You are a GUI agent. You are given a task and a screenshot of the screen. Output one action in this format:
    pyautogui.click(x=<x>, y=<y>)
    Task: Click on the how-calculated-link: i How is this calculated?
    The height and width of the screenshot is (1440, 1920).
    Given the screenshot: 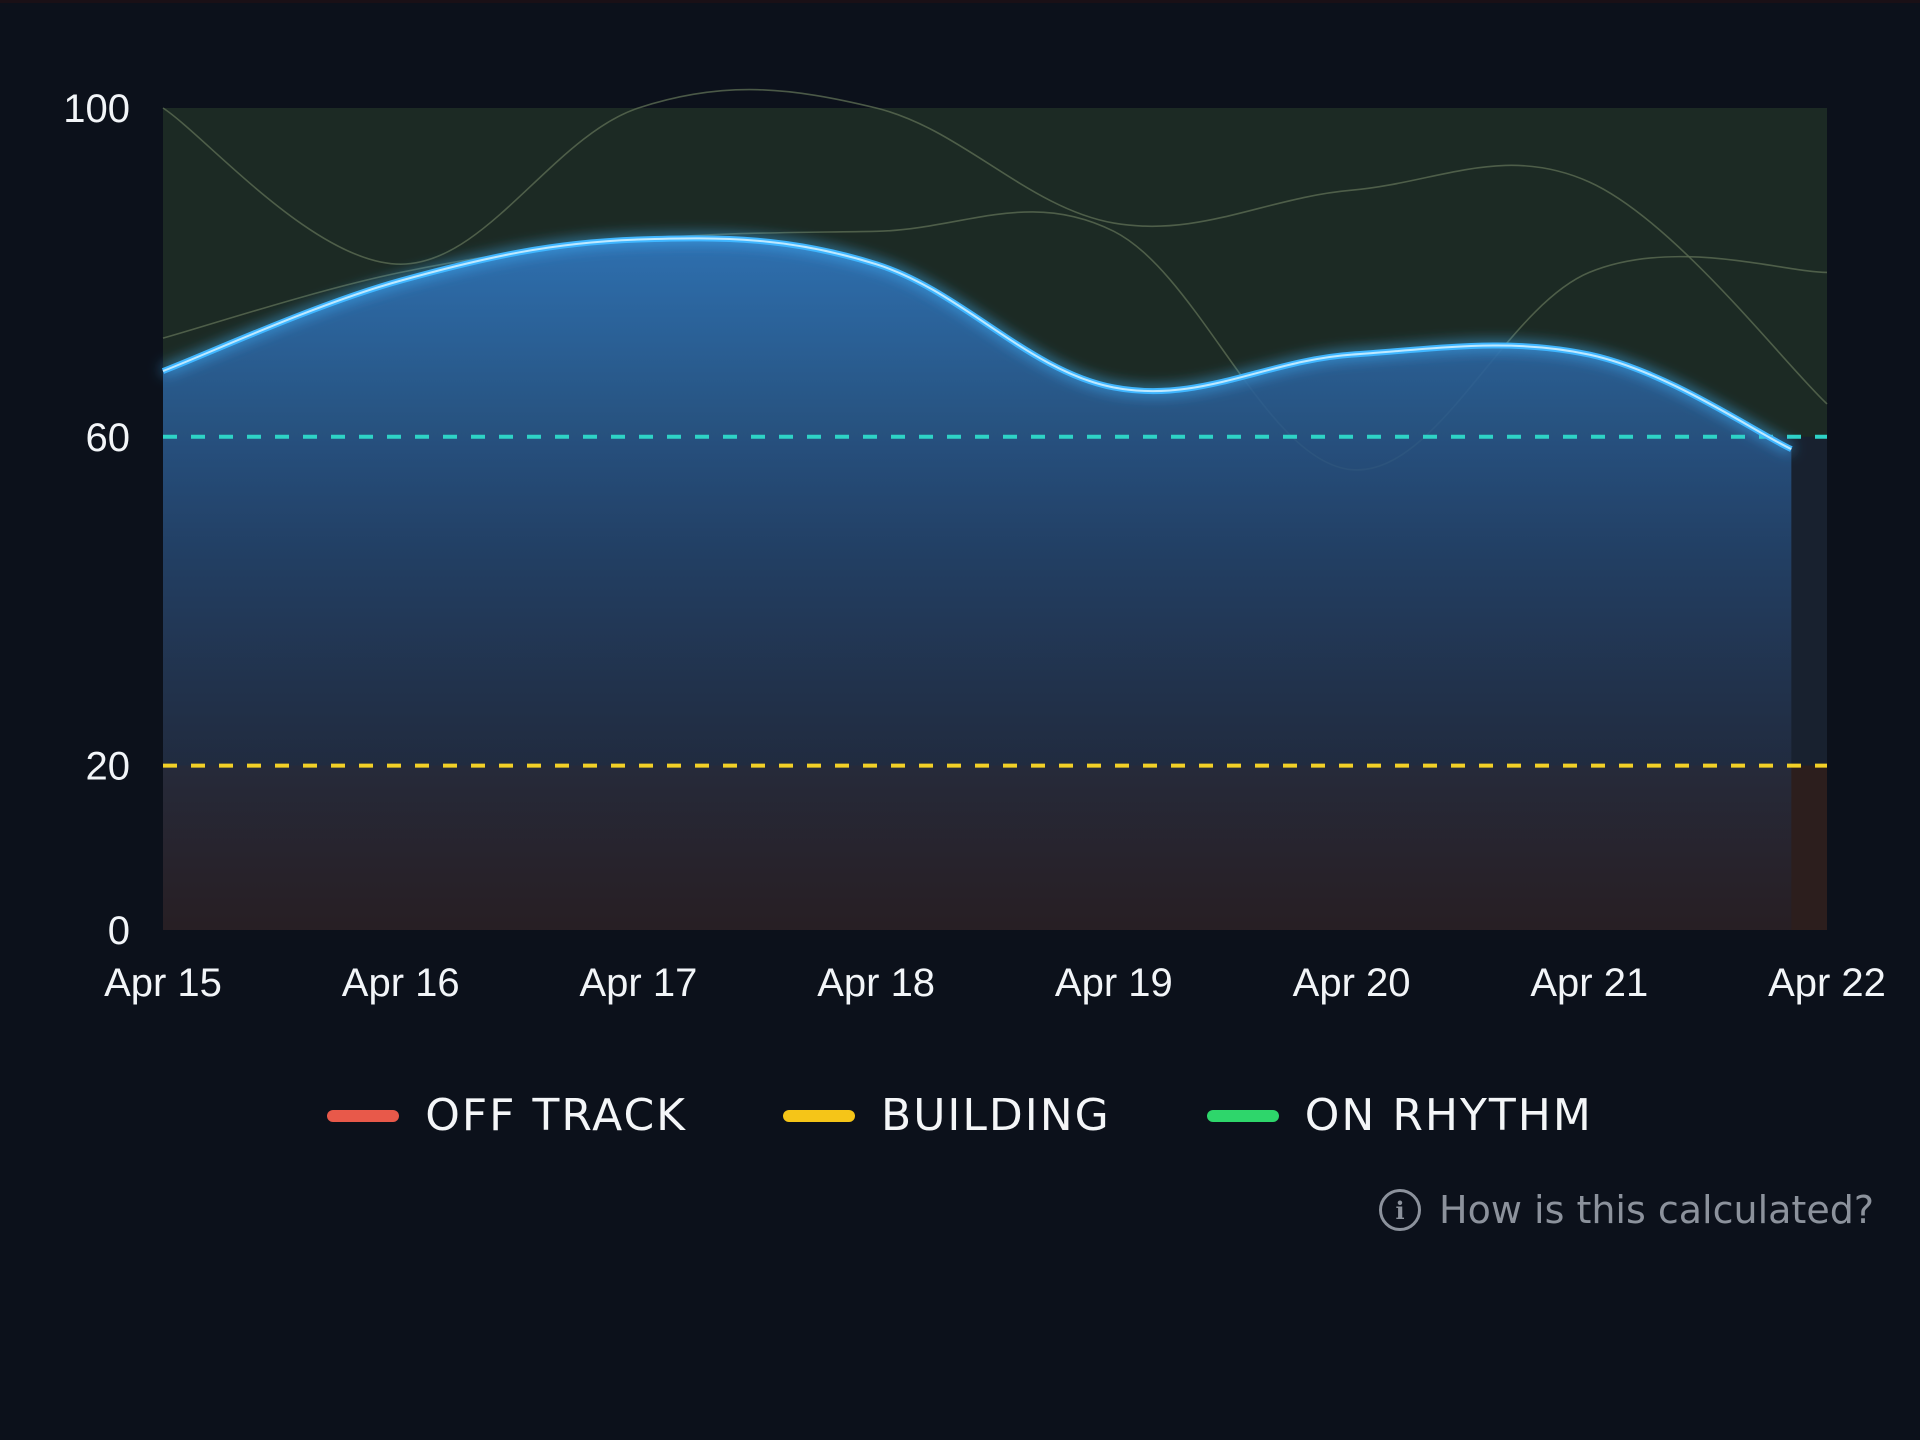 What is the action you would take?
    pyautogui.click(x=1626, y=1210)
    